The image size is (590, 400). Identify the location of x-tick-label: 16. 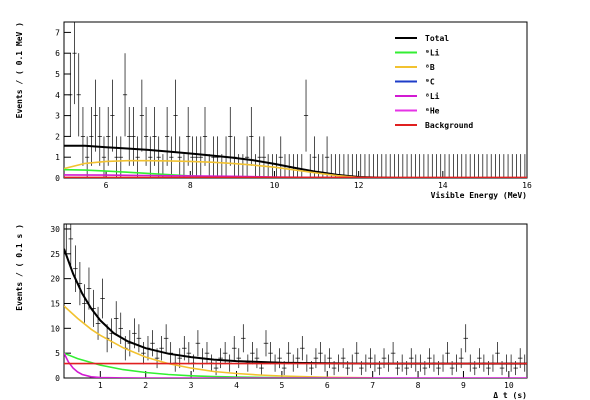
(527, 185).